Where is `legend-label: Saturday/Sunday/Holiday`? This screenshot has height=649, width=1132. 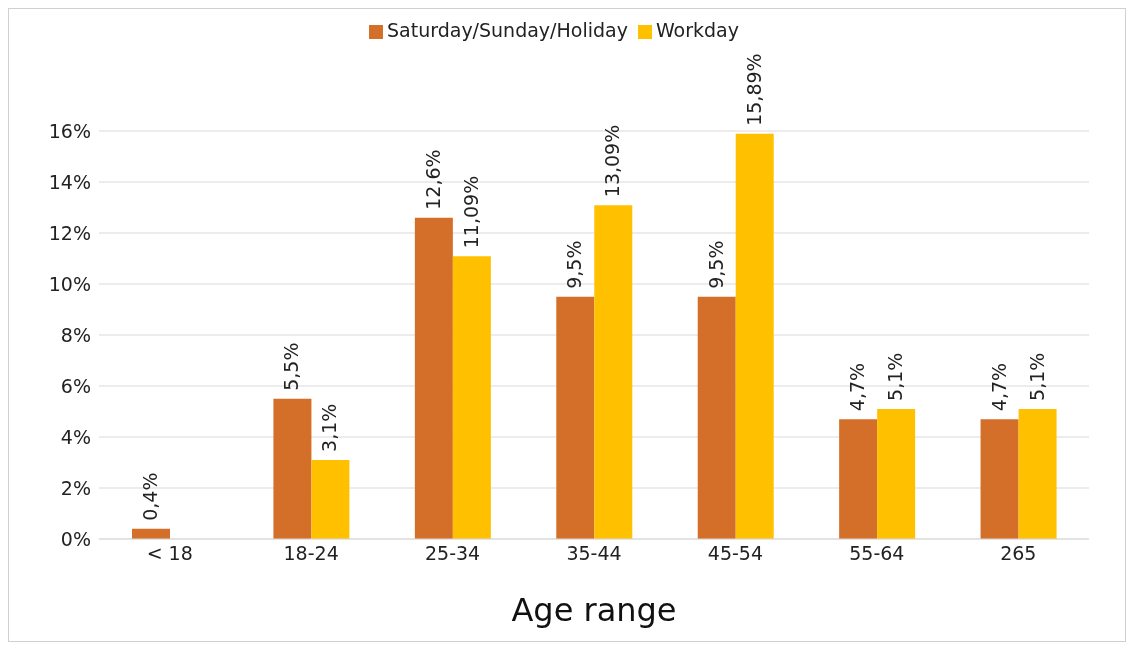 legend-label: Saturday/Sunday/Holiday is located at coordinates (507, 30).